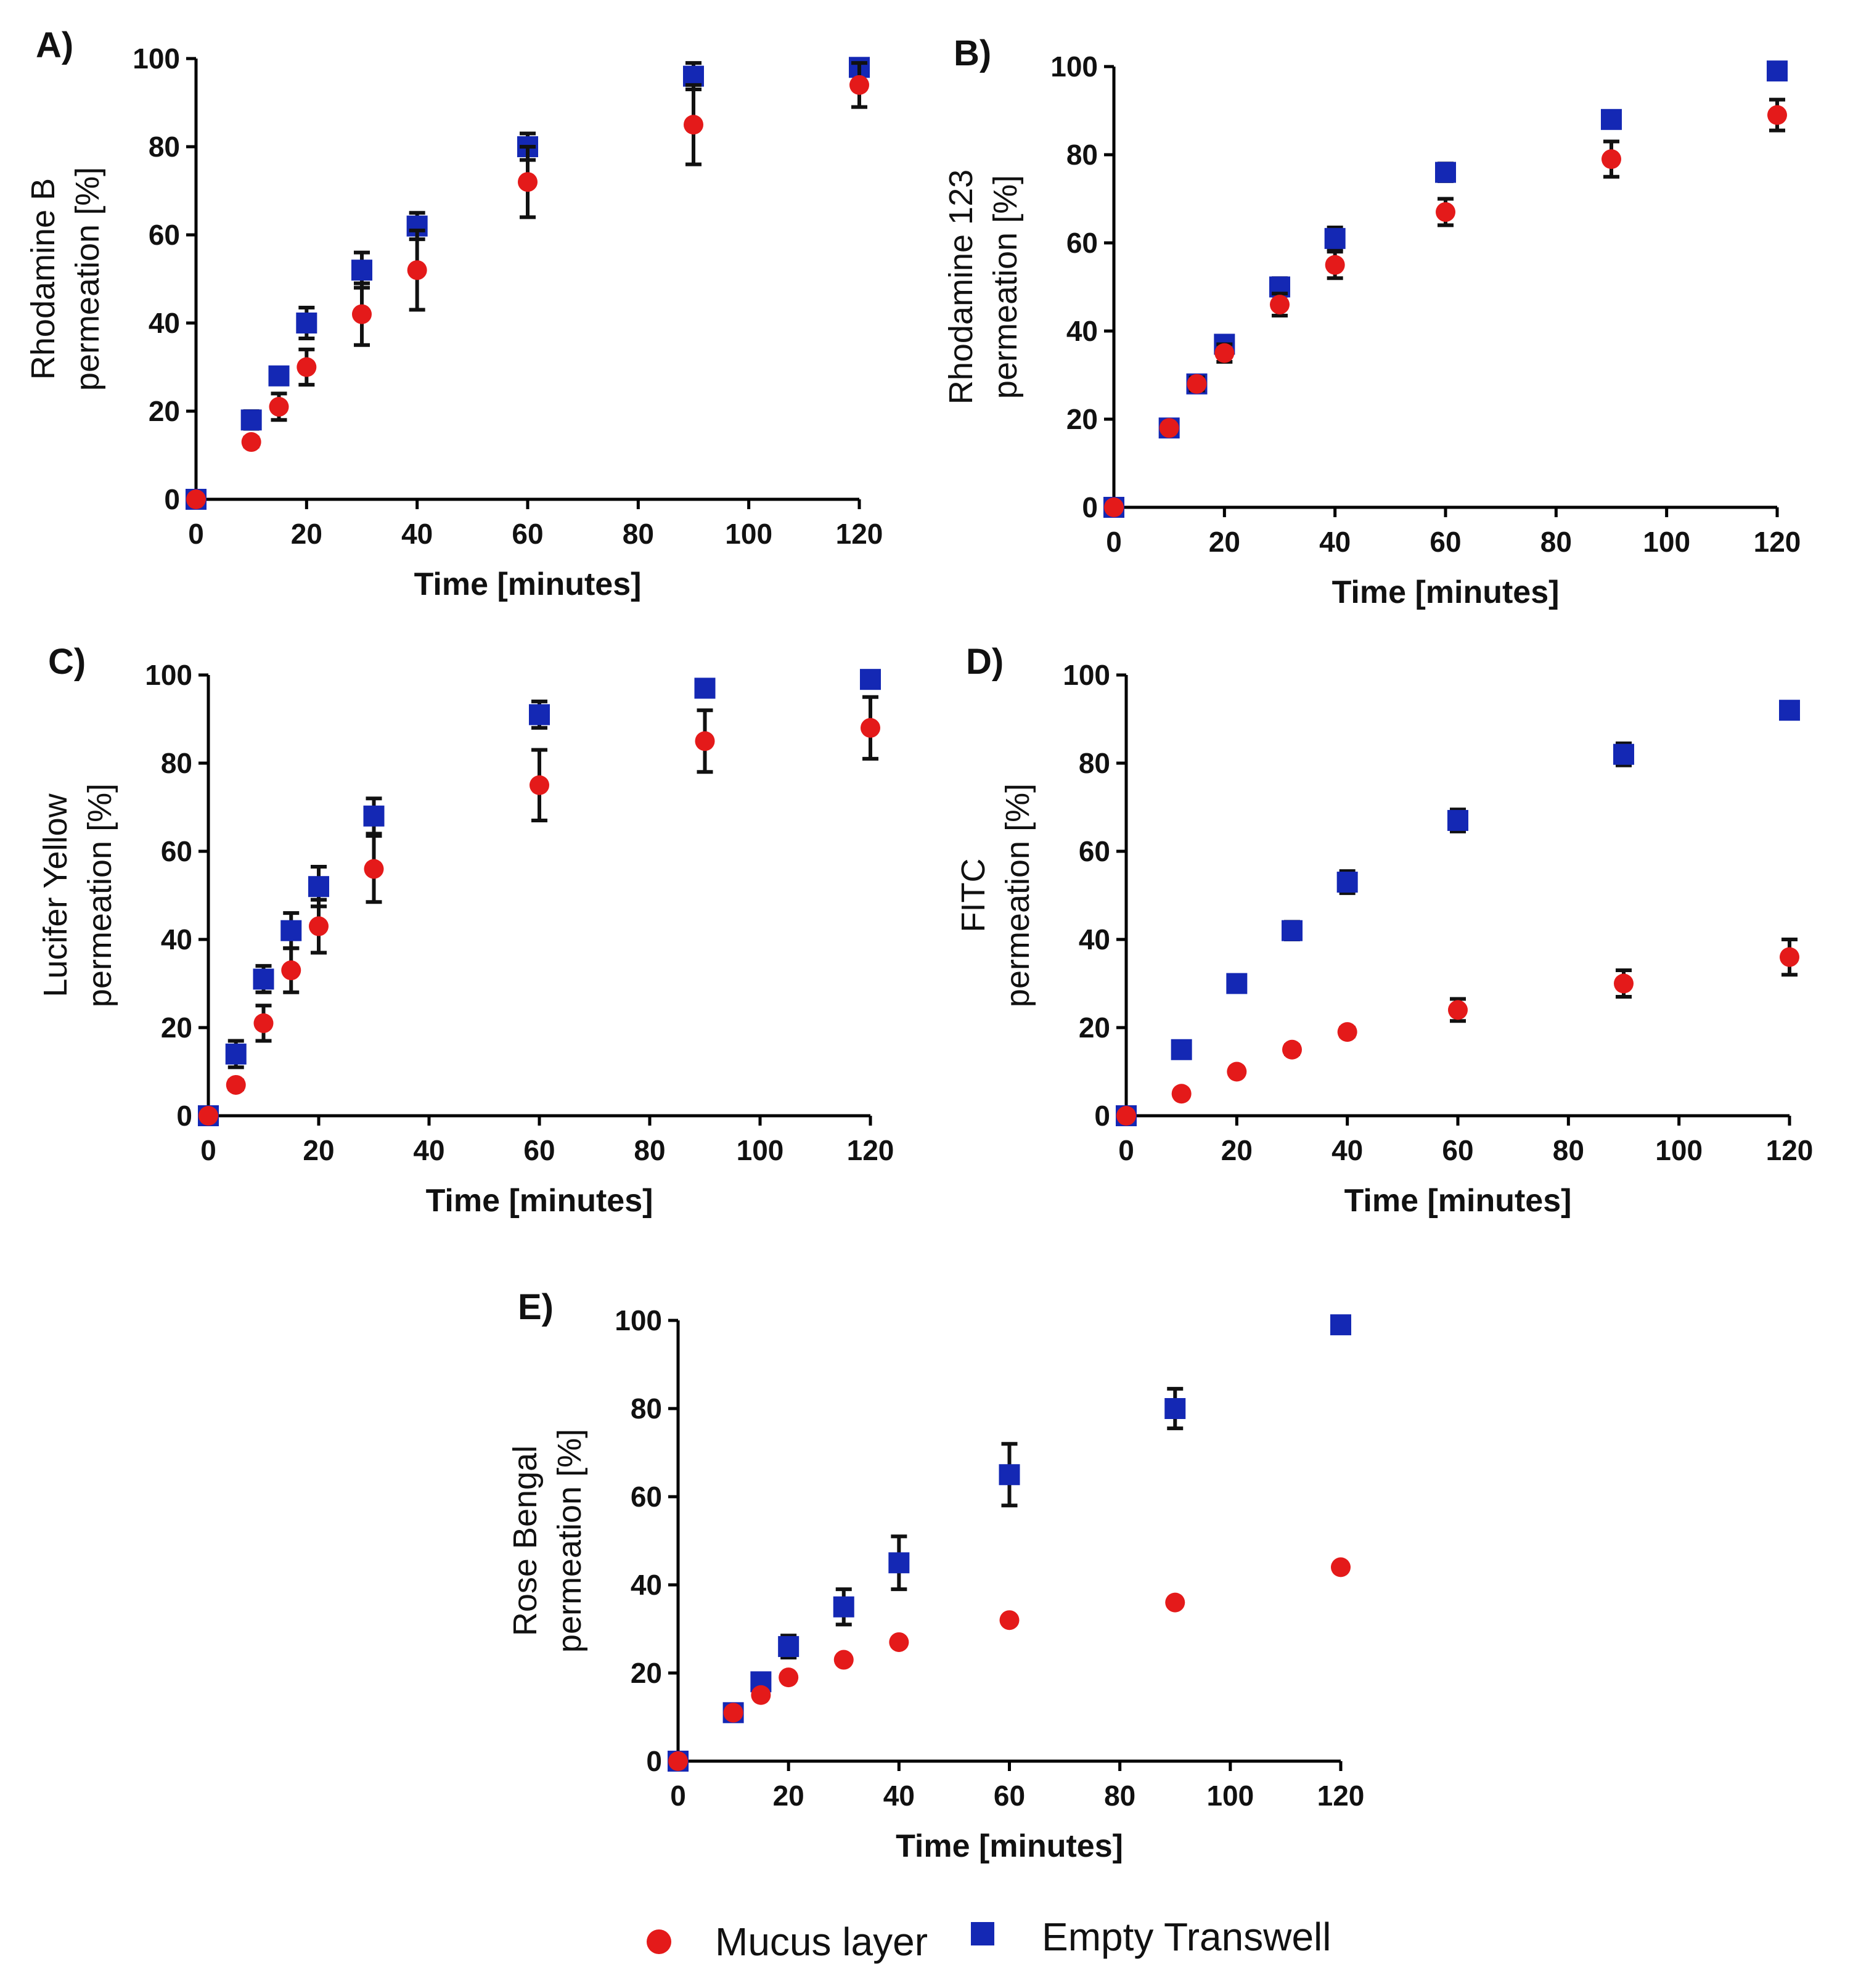 The image size is (1853, 1988). I want to click on y-axis-title-line: FITC, so click(973, 896).